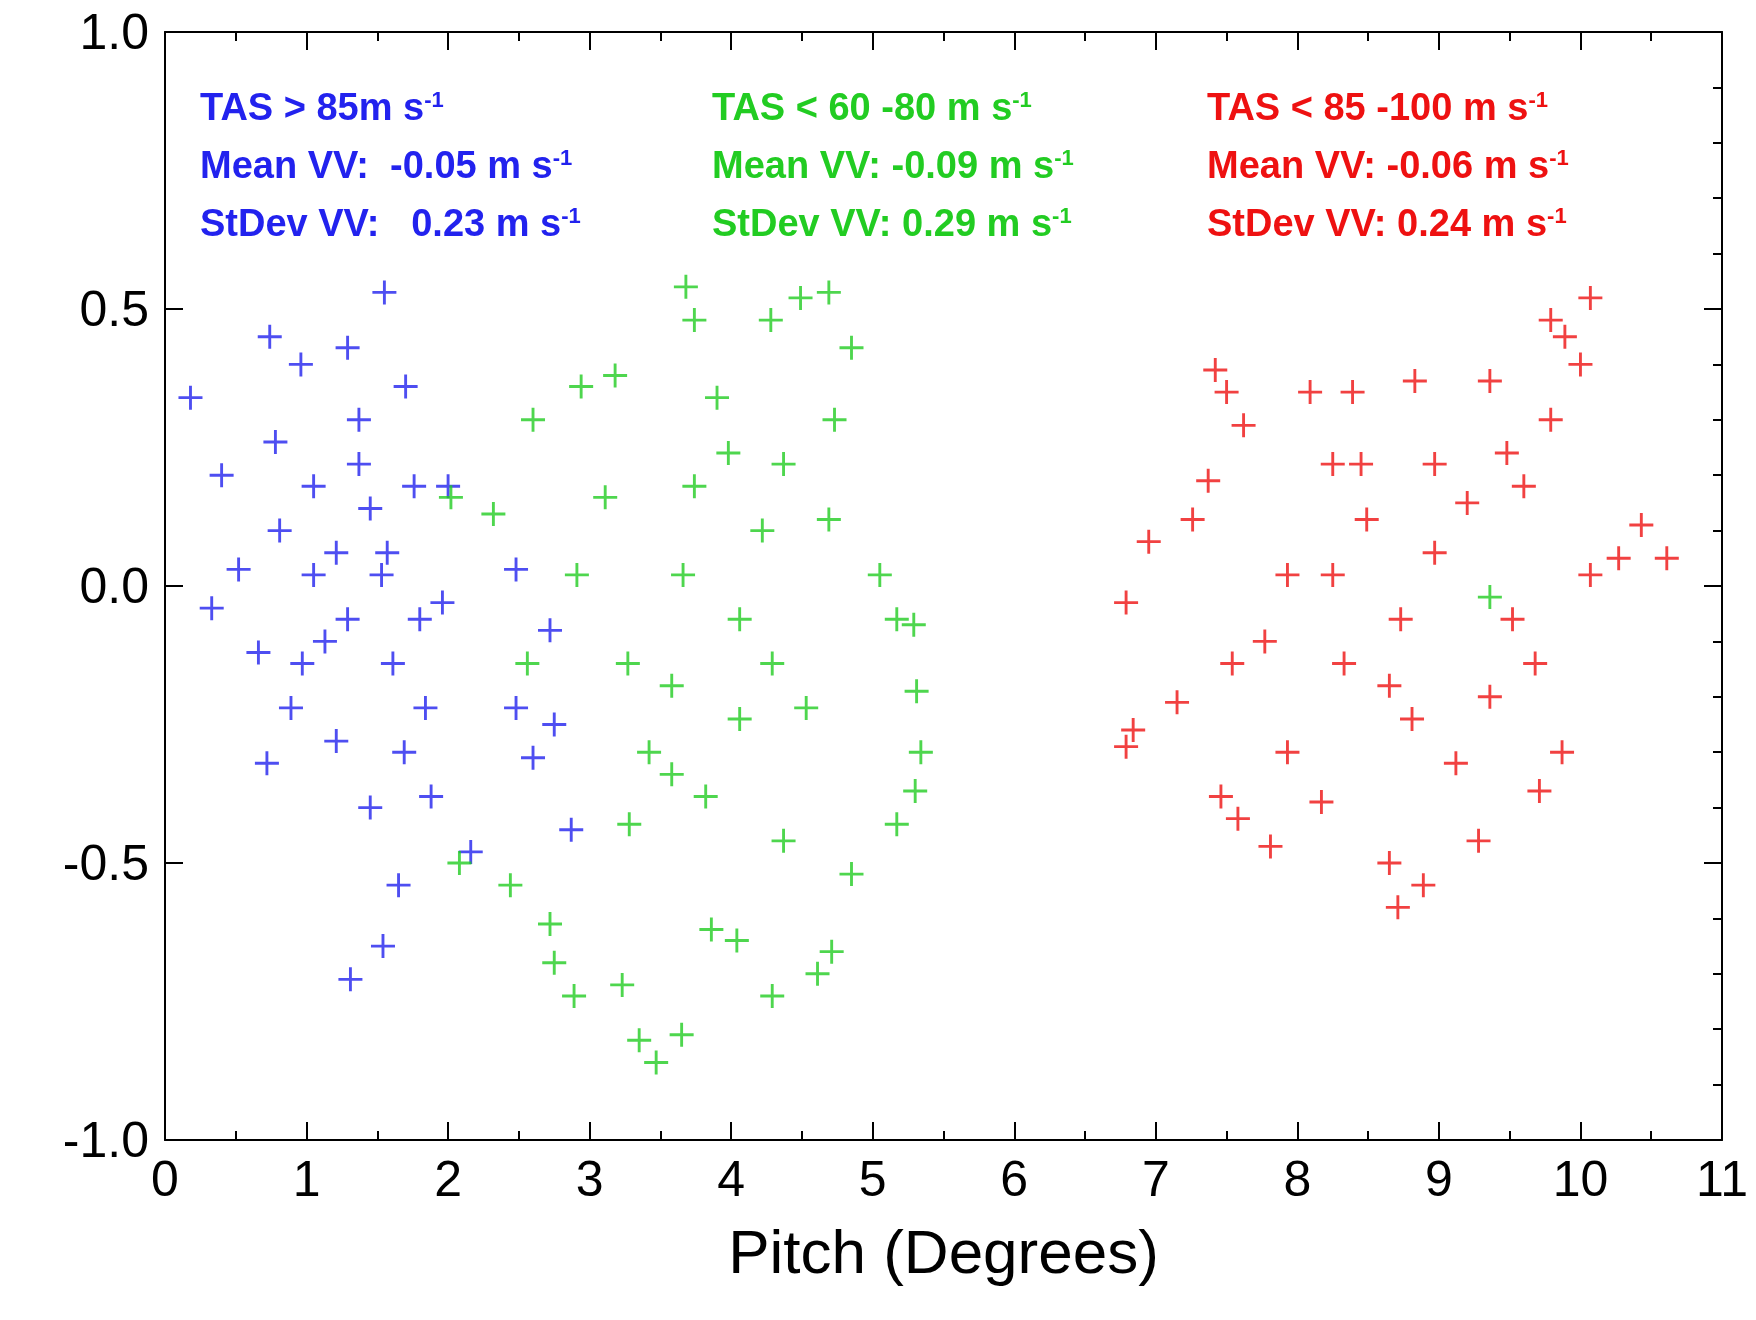 The height and width of the screenshot is (1320, 1756). I want to click on x-tick-label: 0, so click(165, 1179).